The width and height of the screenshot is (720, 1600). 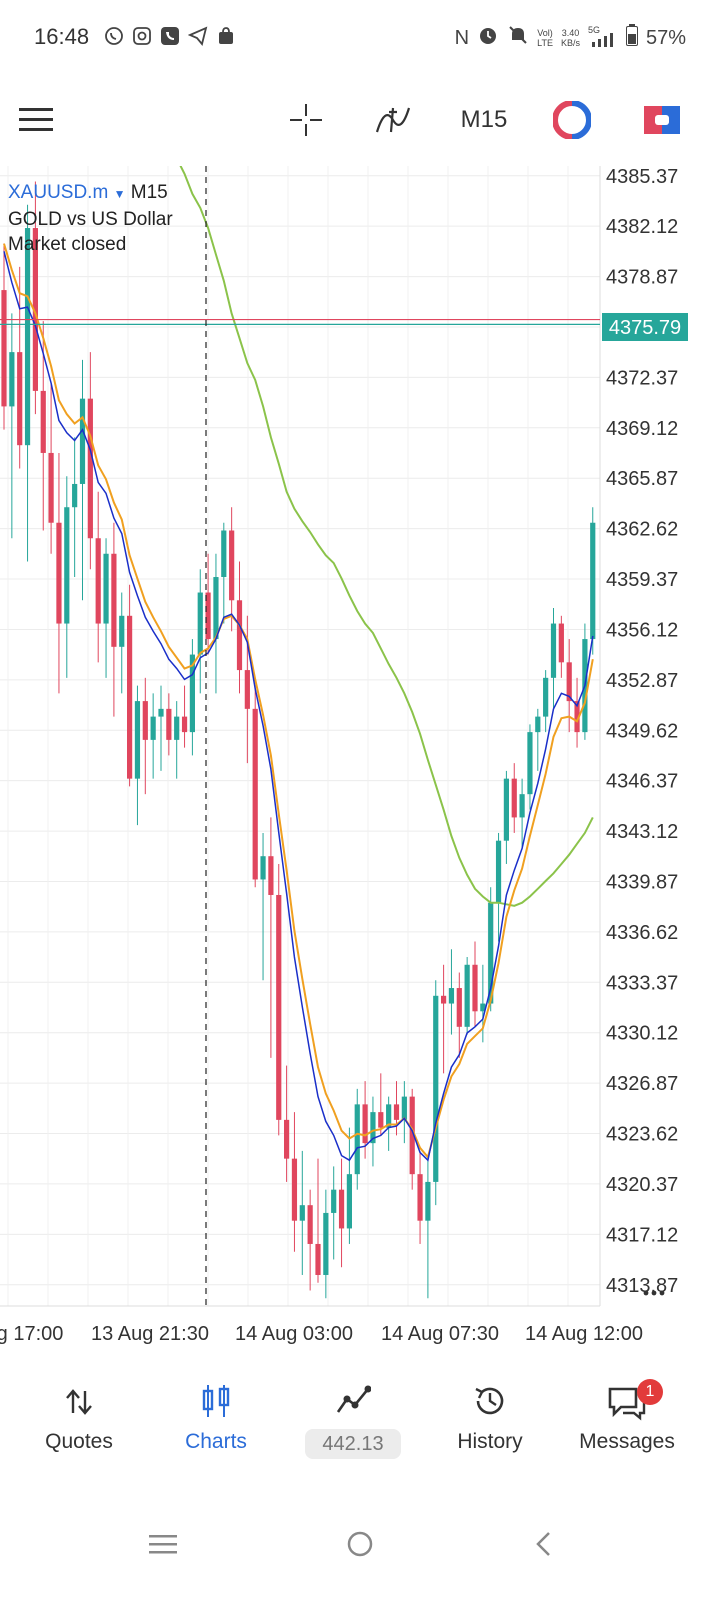 What do you see at coordinates (67, 244) in the screenshot?
I see `market-status: Market closed` at bounding box center [67, 244].